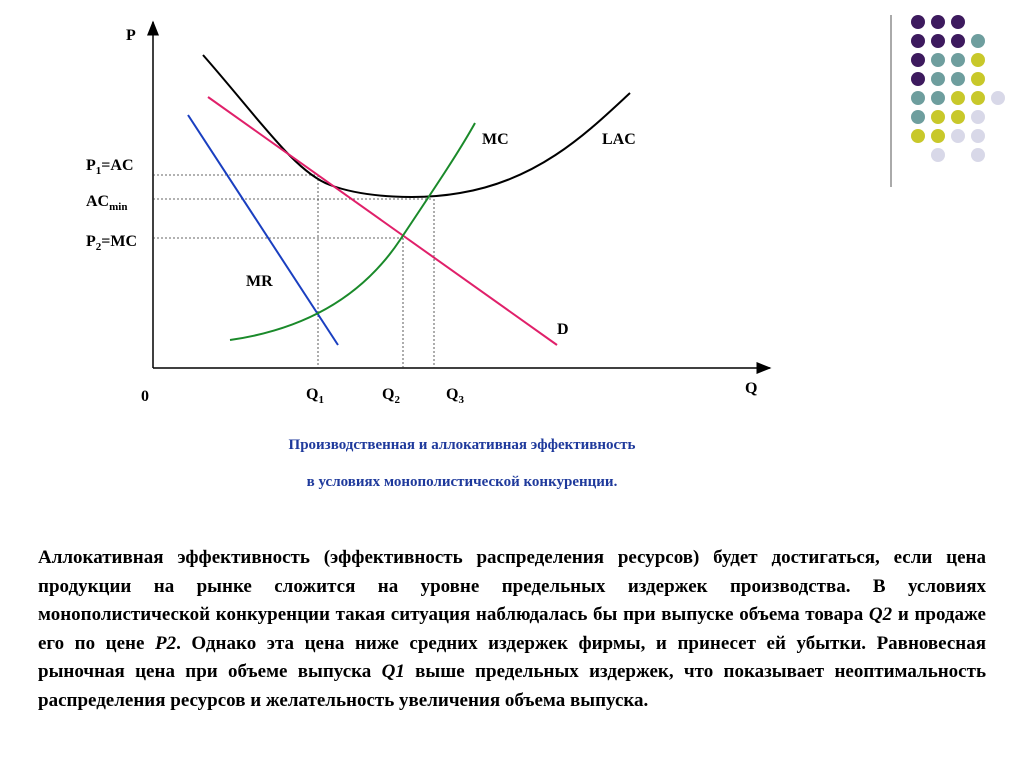 The width and height of the screenshot is (1024, 768). I want to click on label-tail: =MC, so click(119, 241).